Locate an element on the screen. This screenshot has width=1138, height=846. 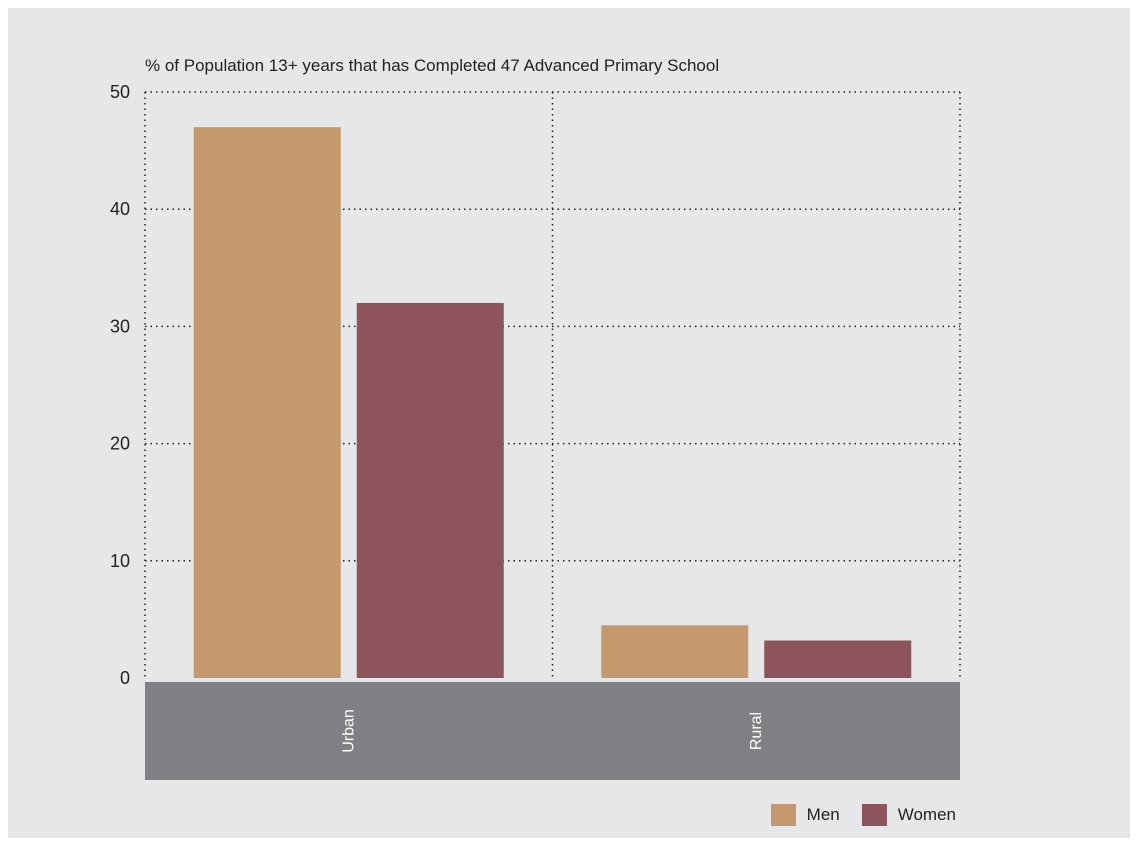
legend-item-men: Men is located at coordinates (805, 815).